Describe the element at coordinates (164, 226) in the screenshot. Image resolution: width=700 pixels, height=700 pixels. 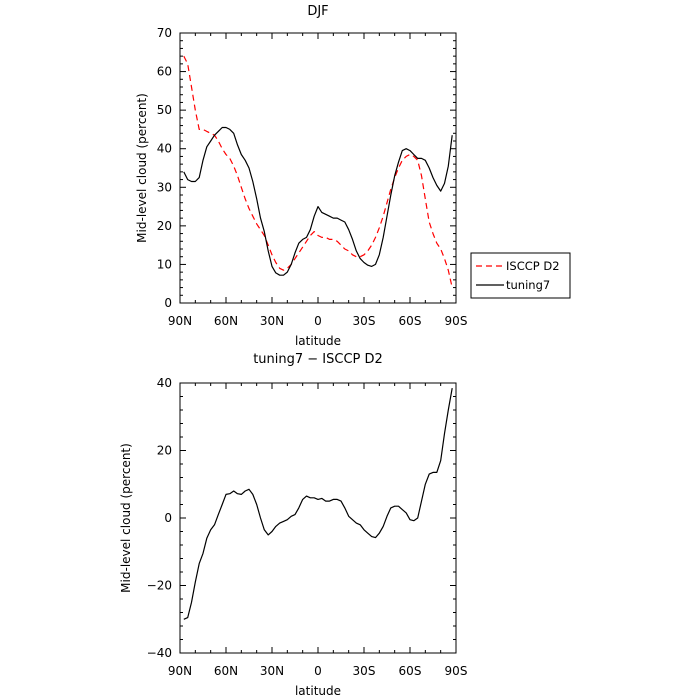
I see `top-y-tick-label: 20` at that location.